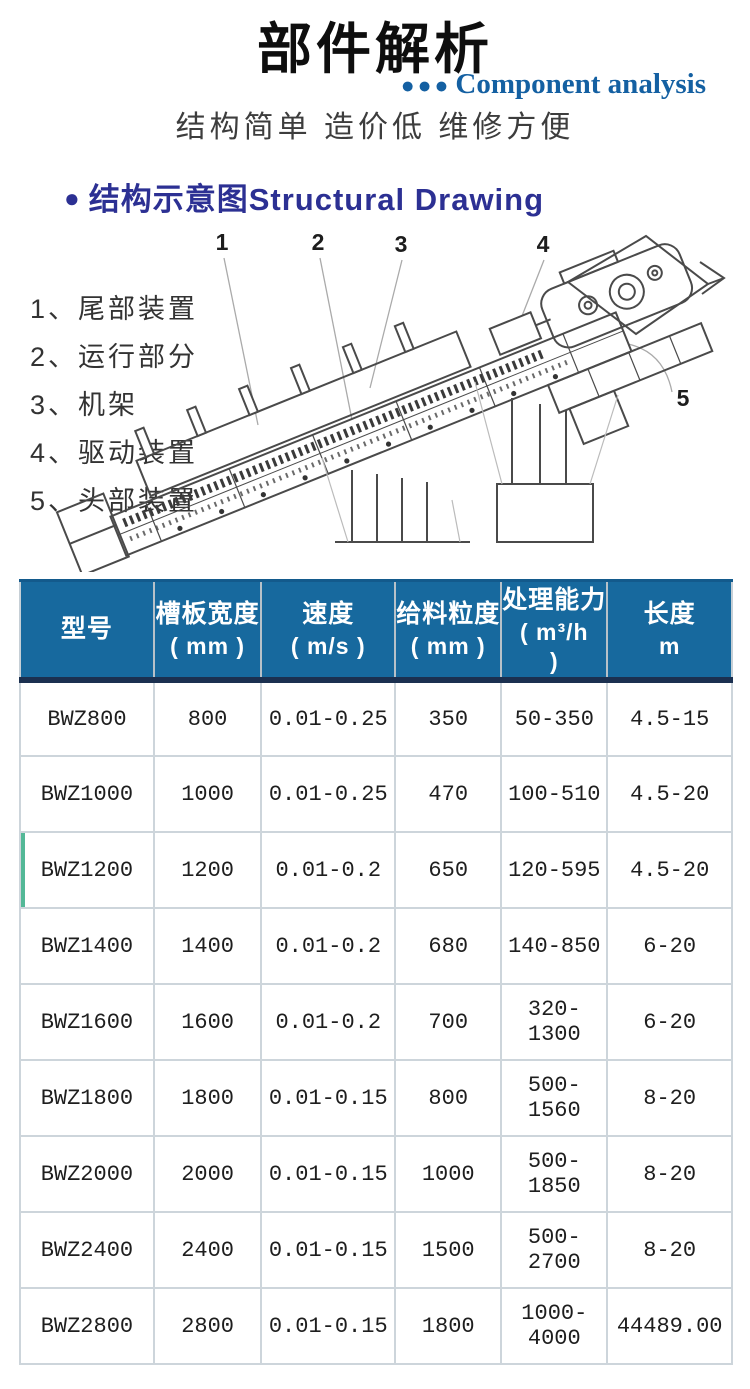 The height and width of the screenshot is (1389, 750). I want to click on parts-list: 1、尾部装置 2、运行部分 3、机架 4、驱动装置 5、头部装置, so click(114, 412).